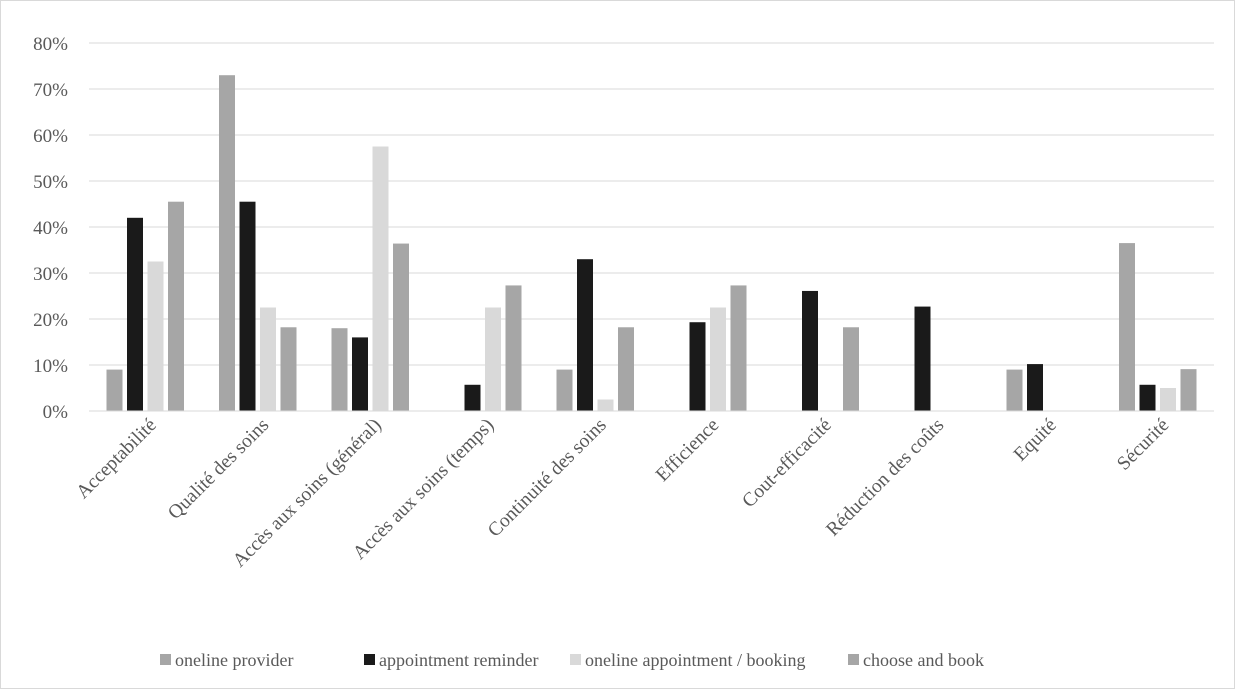 The width and height of the screenshot is (1235, 693). I want to click on y-tick-label: 80%, so click(50, 44).